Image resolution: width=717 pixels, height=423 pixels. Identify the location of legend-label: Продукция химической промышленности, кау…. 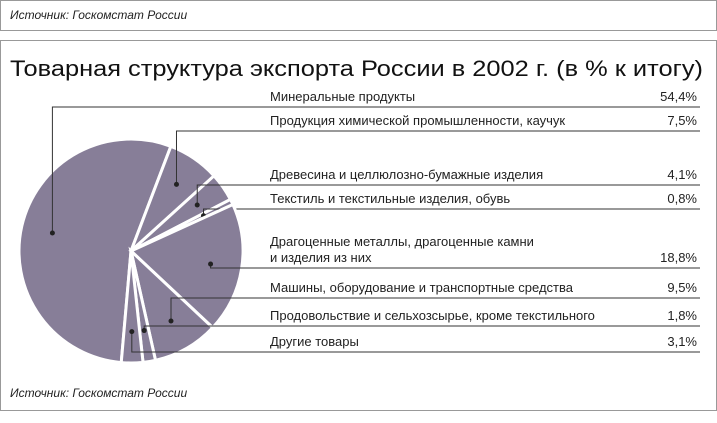
(418, 120).